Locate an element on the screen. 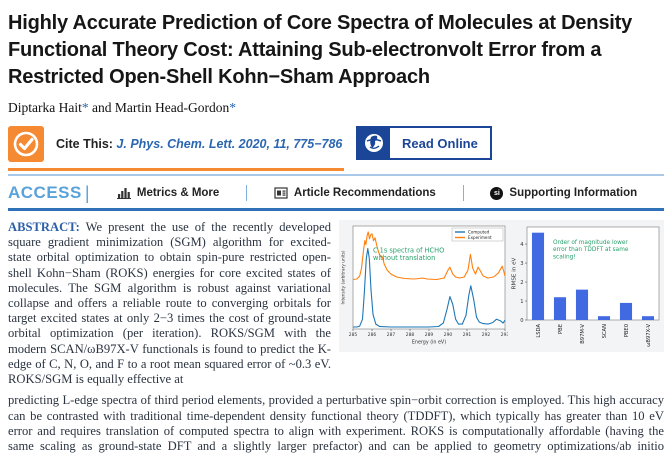 The height and width of the screenshot is (453, 672). access-logo: ACCESS | is located at coordinates (49, 193).